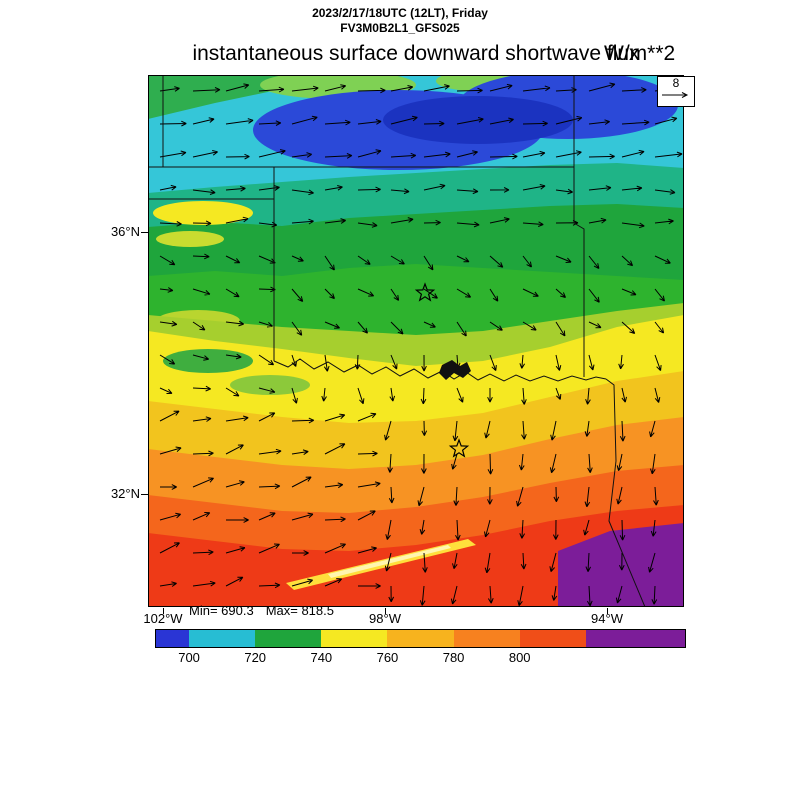 This screenshot has height=800, width=800. What do you see at coordinates (190, 239) in the screenshot?
I see `left-ygreen-patch` at bounding box center [190, 239].